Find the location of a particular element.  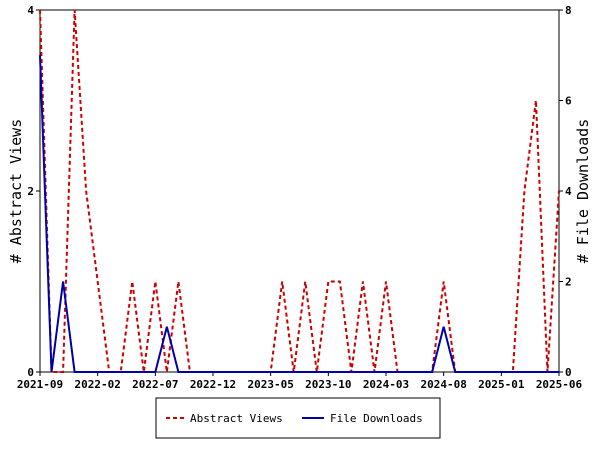

x-tick-label: 2023-10 is located at coordinates (328, 384).